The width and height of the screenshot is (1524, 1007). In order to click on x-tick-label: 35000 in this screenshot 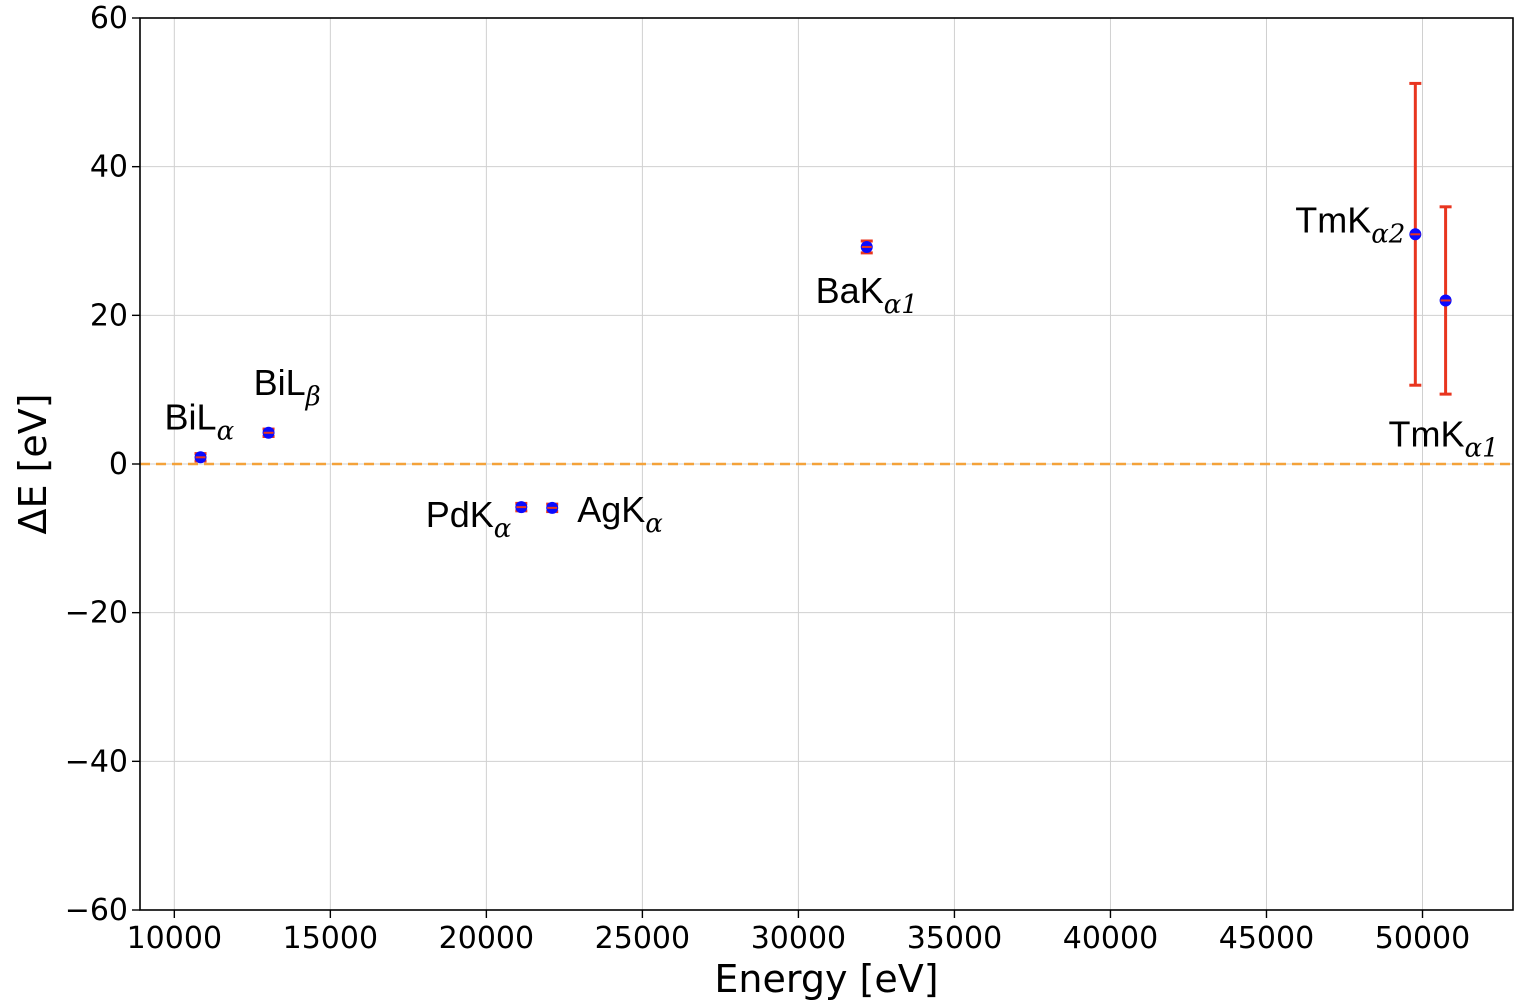, I will do `click(954, 938)`.